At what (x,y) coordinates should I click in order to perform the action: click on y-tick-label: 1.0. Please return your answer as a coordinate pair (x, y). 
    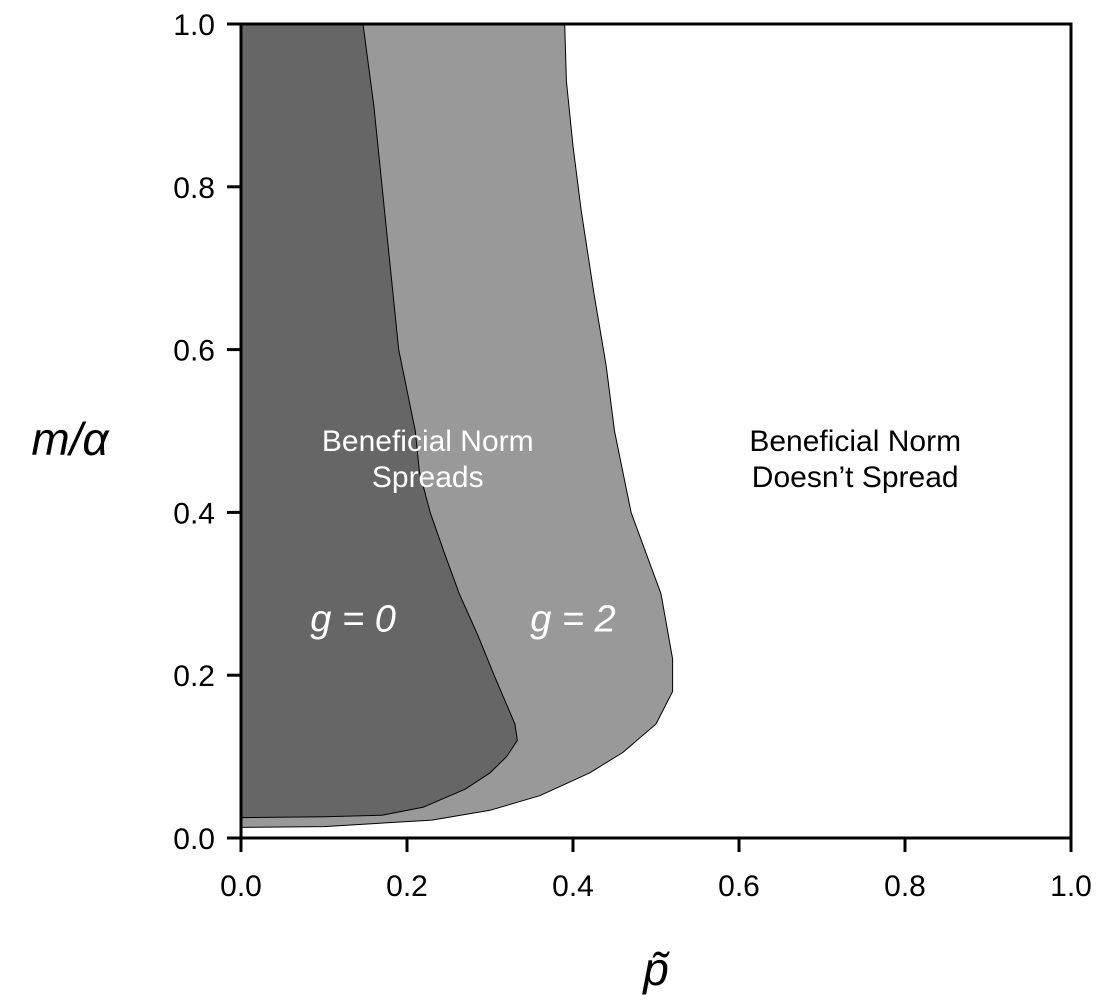
    Looking at the image, I should click on (194, 25).